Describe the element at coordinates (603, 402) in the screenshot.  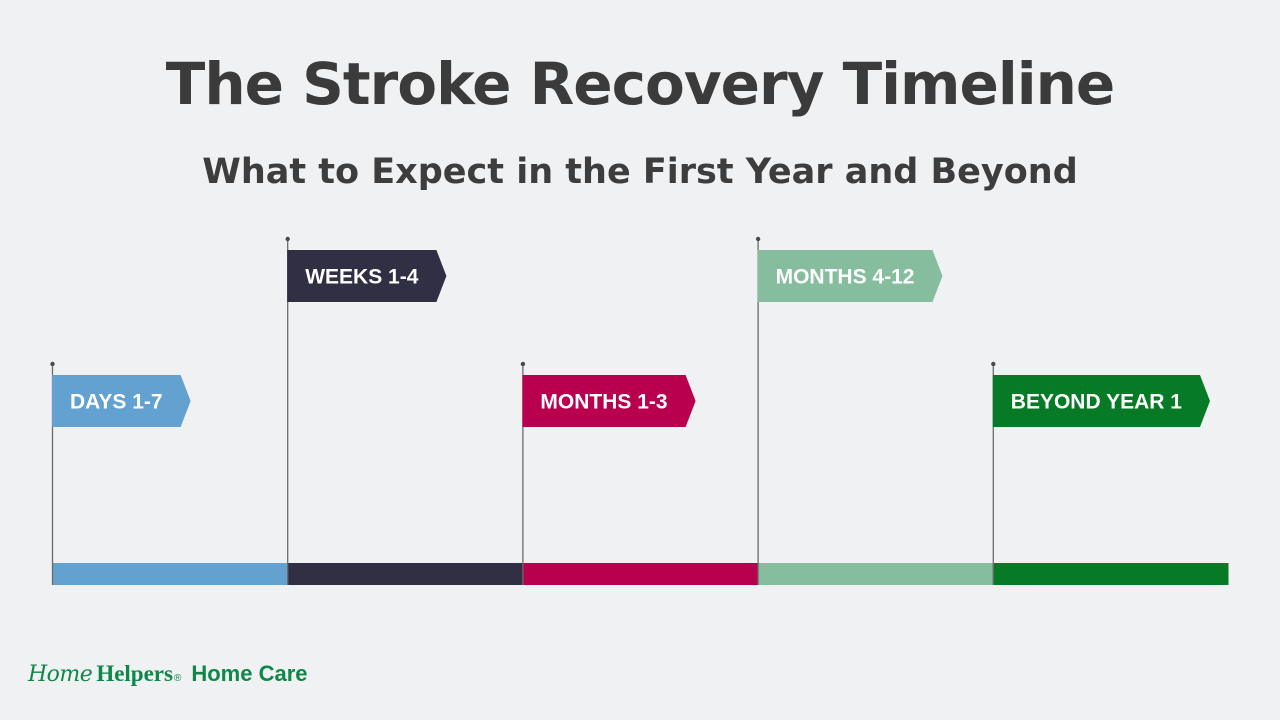
I see `stage-label: MONTHS 1-3` at that location.